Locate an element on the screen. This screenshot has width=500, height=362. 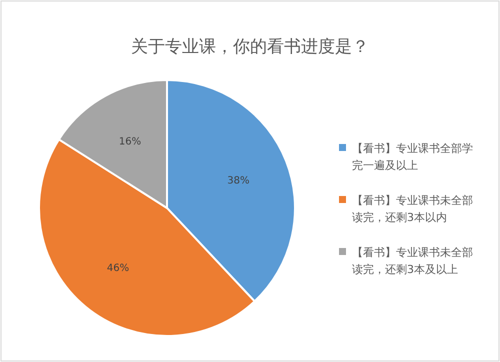
chart-title: 关于专业课，你的看书进度是？ is located at coordinates (250, 47).